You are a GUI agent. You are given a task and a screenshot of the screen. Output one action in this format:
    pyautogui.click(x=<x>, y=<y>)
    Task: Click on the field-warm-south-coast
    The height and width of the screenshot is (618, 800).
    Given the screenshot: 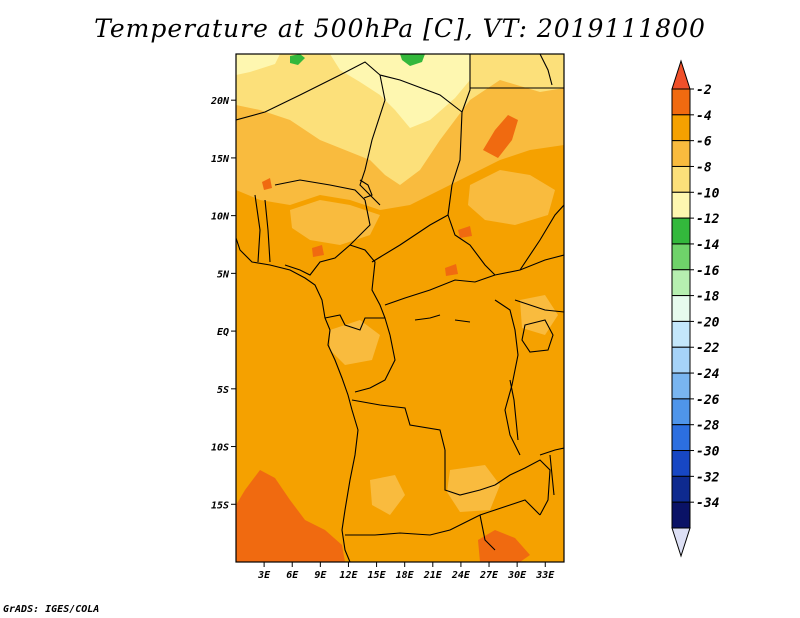 What is the action you would take?
    pyautogui.click(x=504, y=546)
    